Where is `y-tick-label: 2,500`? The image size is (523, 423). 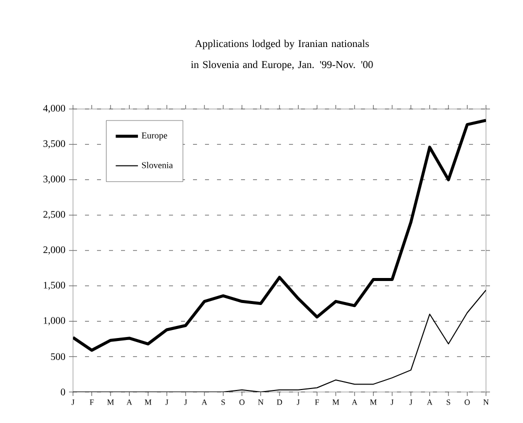
y-tick-label: 2,500 is located at coordinates (54, 215).